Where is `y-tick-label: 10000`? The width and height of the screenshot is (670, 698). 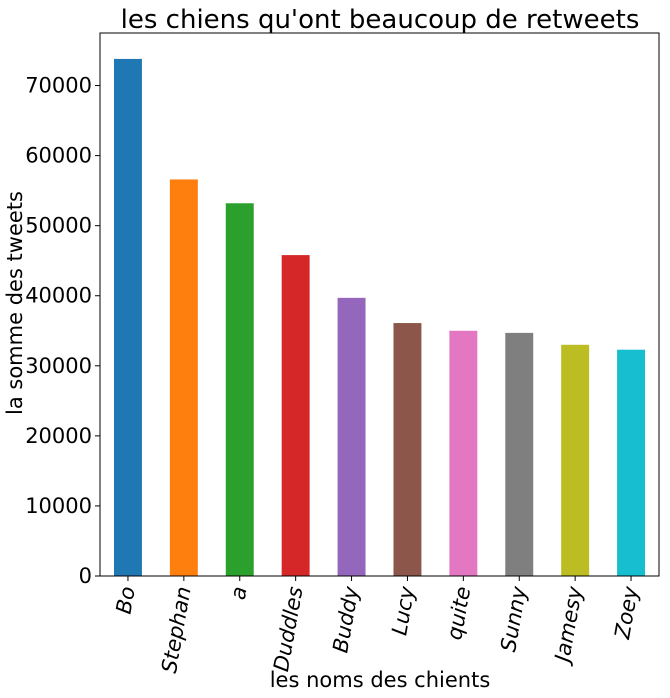
y-tick-label: 10000 is located at coordinates (58, 506).